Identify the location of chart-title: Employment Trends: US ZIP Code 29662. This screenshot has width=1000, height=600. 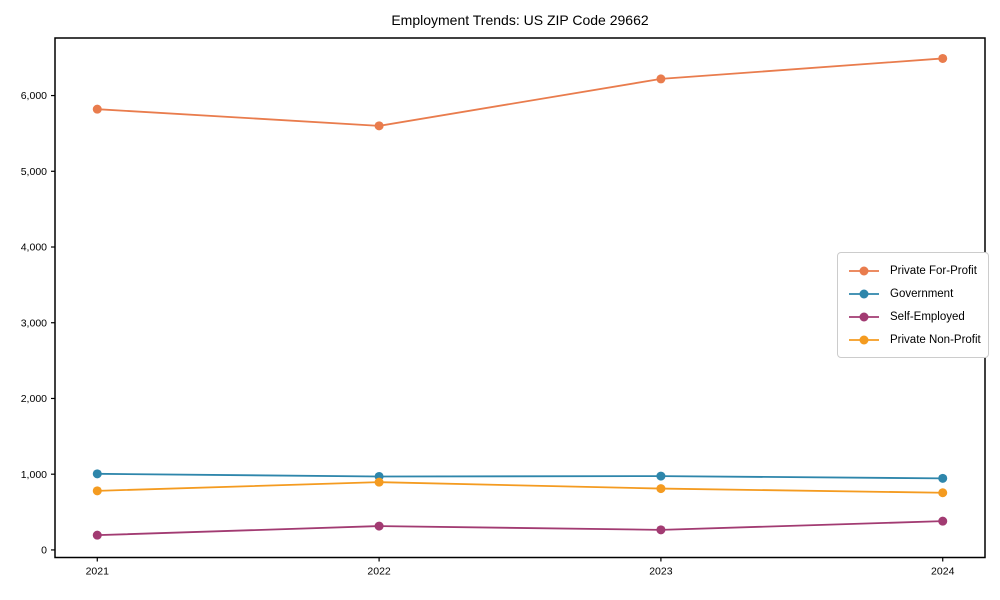
(520, 20).